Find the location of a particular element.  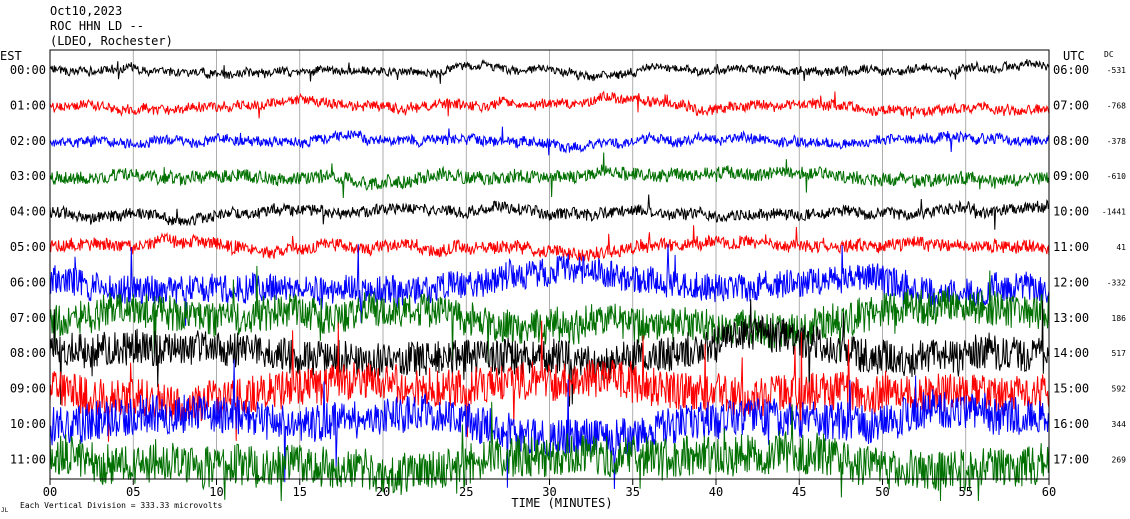

utc-label: 17:00 is located at coordinates (1071, 459).